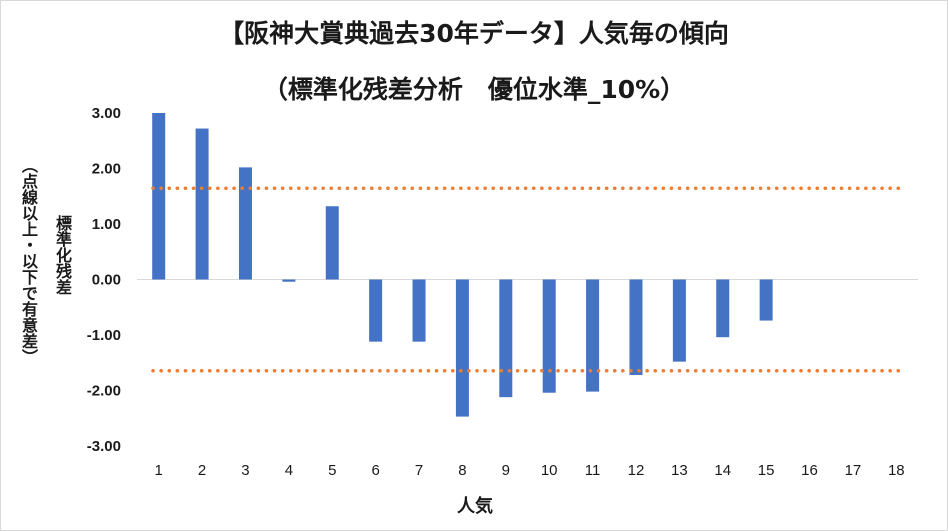 The width and height of the screenshot is (948, 531). I want to click on x-tick-label: 3, so click(245, 470).